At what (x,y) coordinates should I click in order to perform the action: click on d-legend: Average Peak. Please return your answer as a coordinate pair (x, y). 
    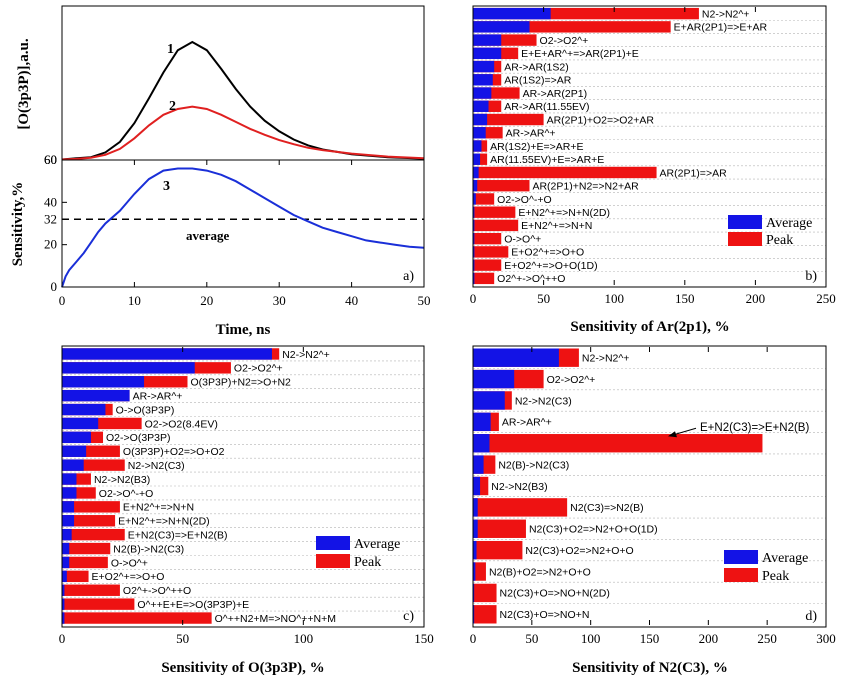
    Looking at the image, I should click on (766, 567).